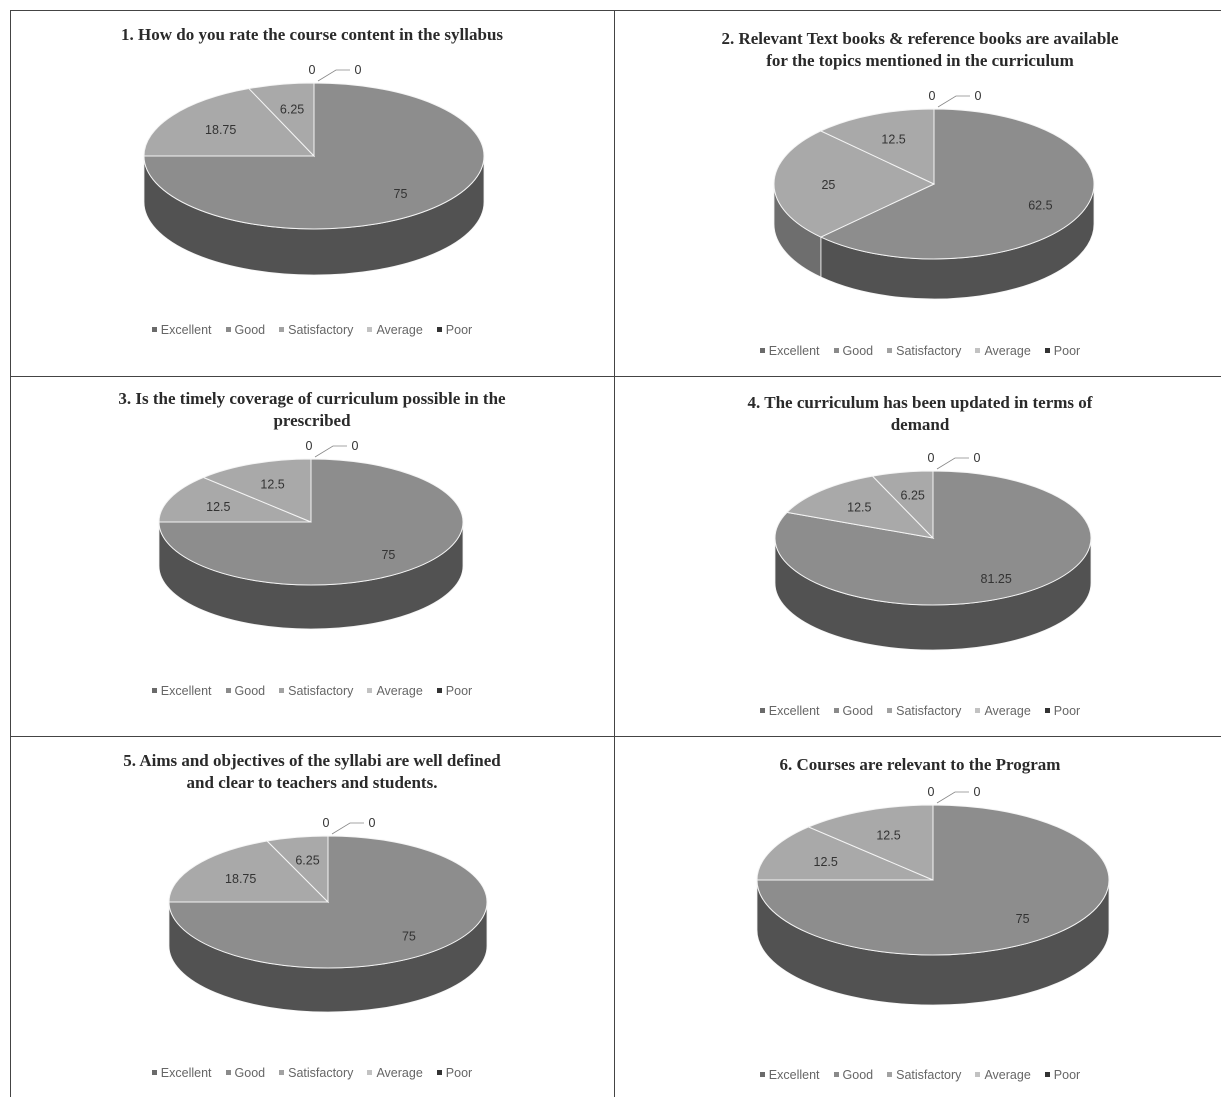 Image resolution: width=1221 pixels, height=1097 pixels. Describe the element at coordinates (328, 914) in the screenshot. I see `pie-chart: 75 18.75 6.25 0 0` at that location.